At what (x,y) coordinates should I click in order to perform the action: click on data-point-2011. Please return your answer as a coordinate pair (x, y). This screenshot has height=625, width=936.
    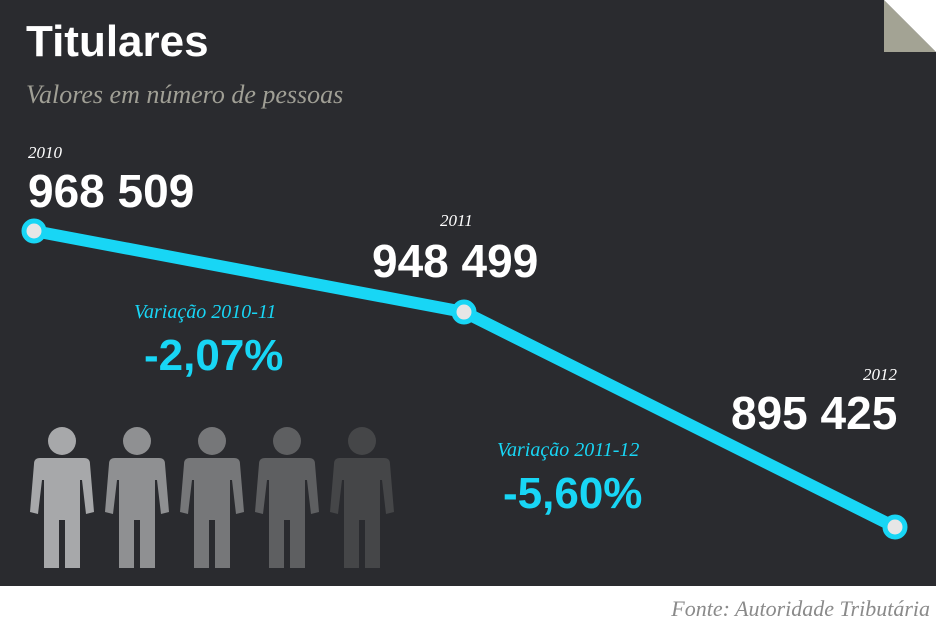
    Looking at the image, I should click on (464, 312).